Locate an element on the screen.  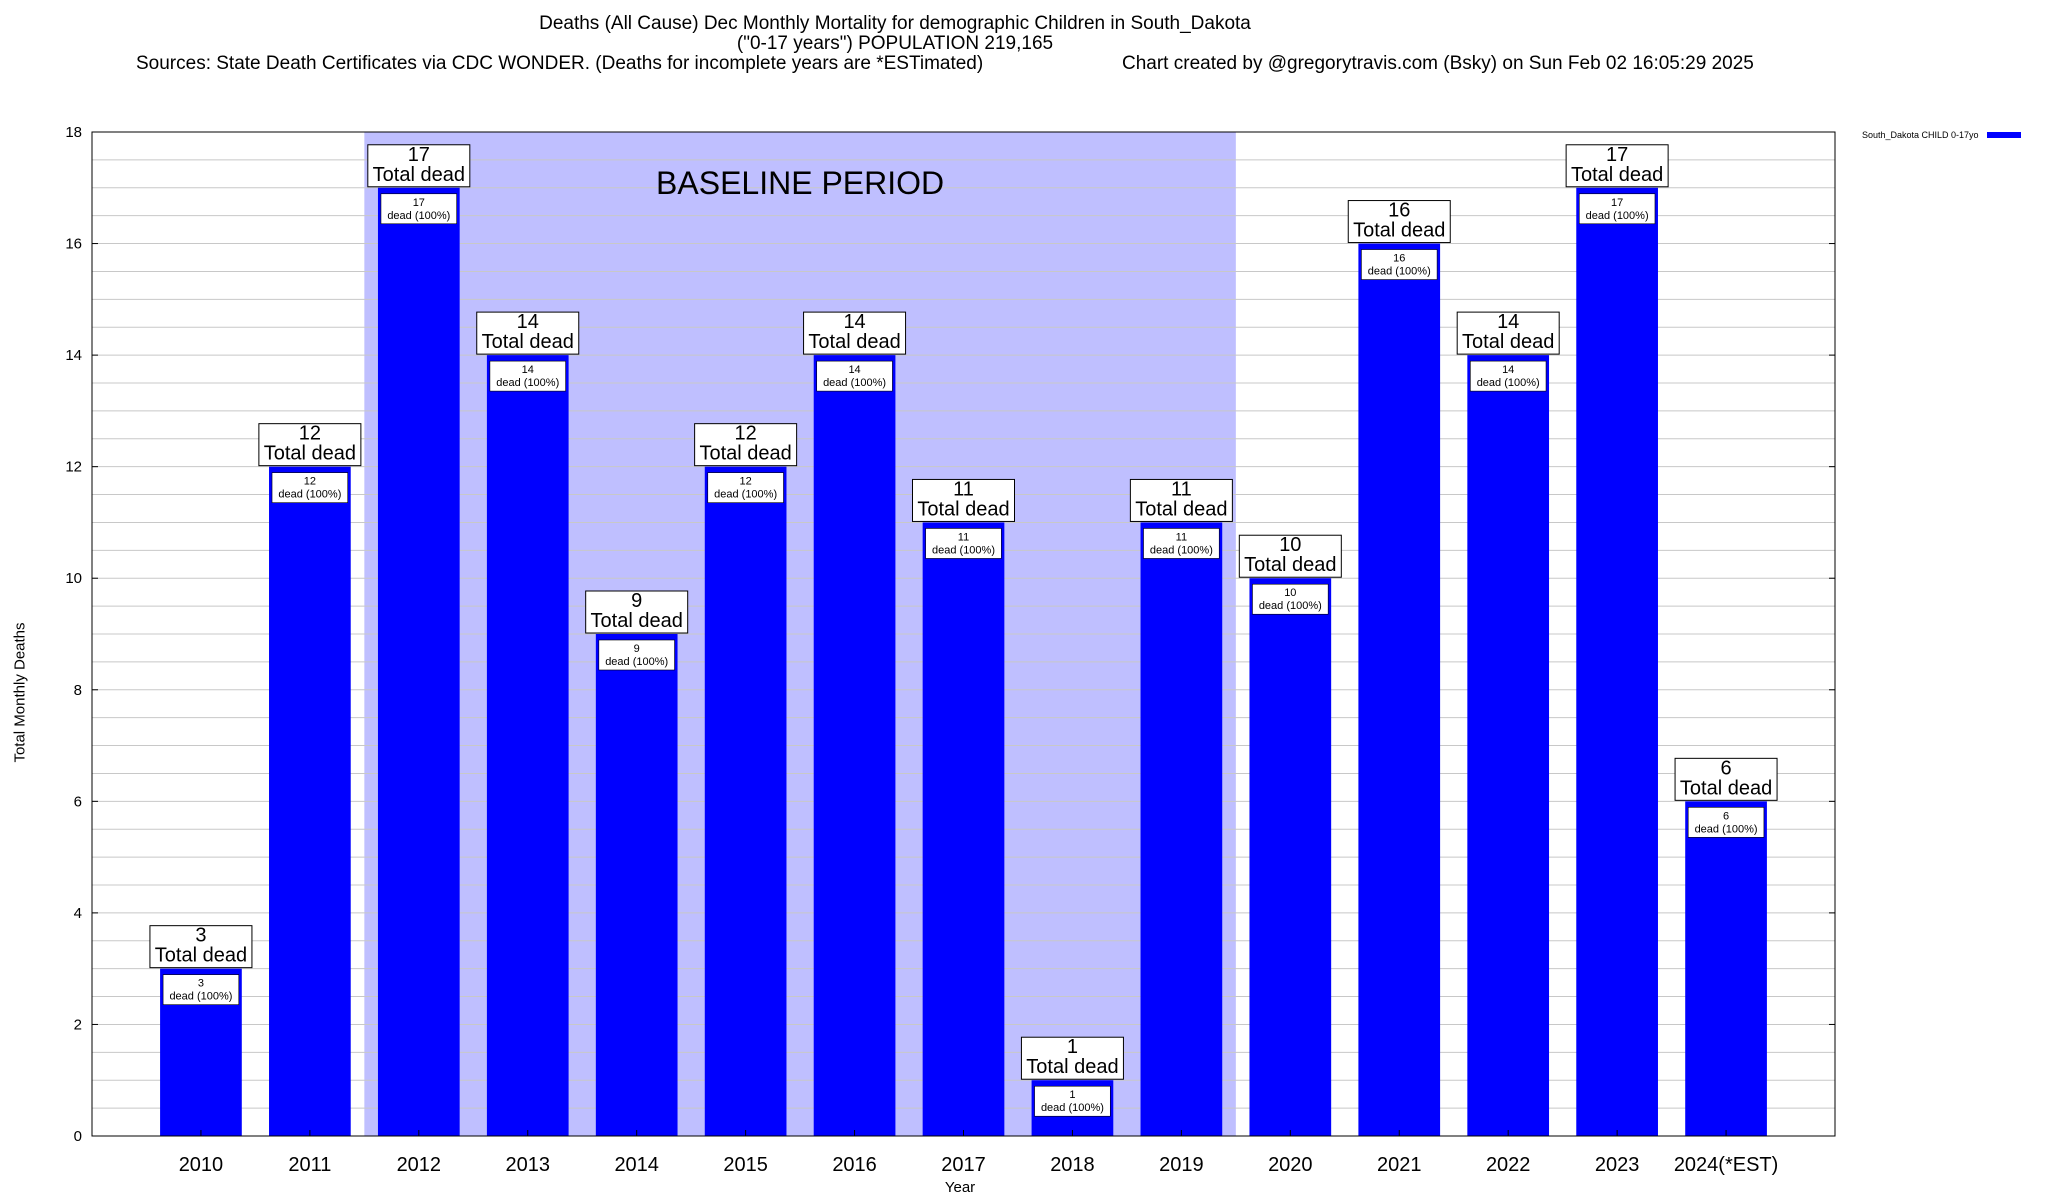
x-tick-label: 2010 is located at coordinates (201, 1165).